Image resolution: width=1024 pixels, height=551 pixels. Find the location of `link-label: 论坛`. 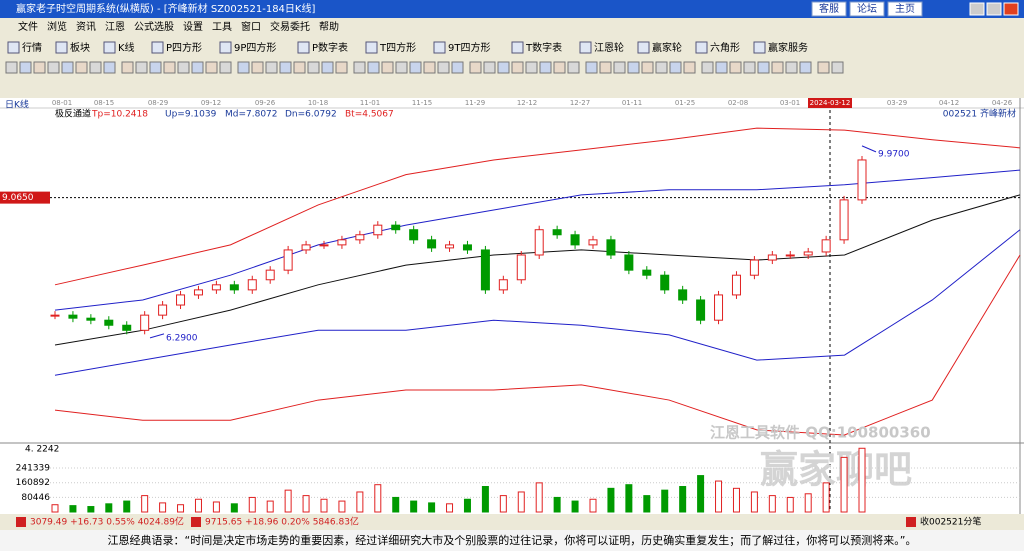

link-label: 论坛 is located at coordinates (867, 8).